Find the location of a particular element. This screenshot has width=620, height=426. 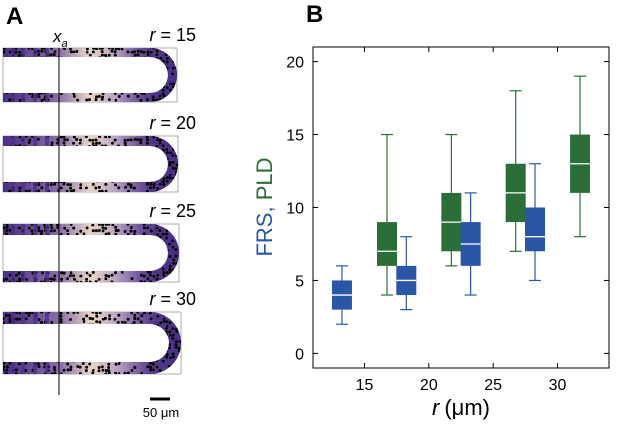

r-label: r = 25 is located at coordinates (172, 211).